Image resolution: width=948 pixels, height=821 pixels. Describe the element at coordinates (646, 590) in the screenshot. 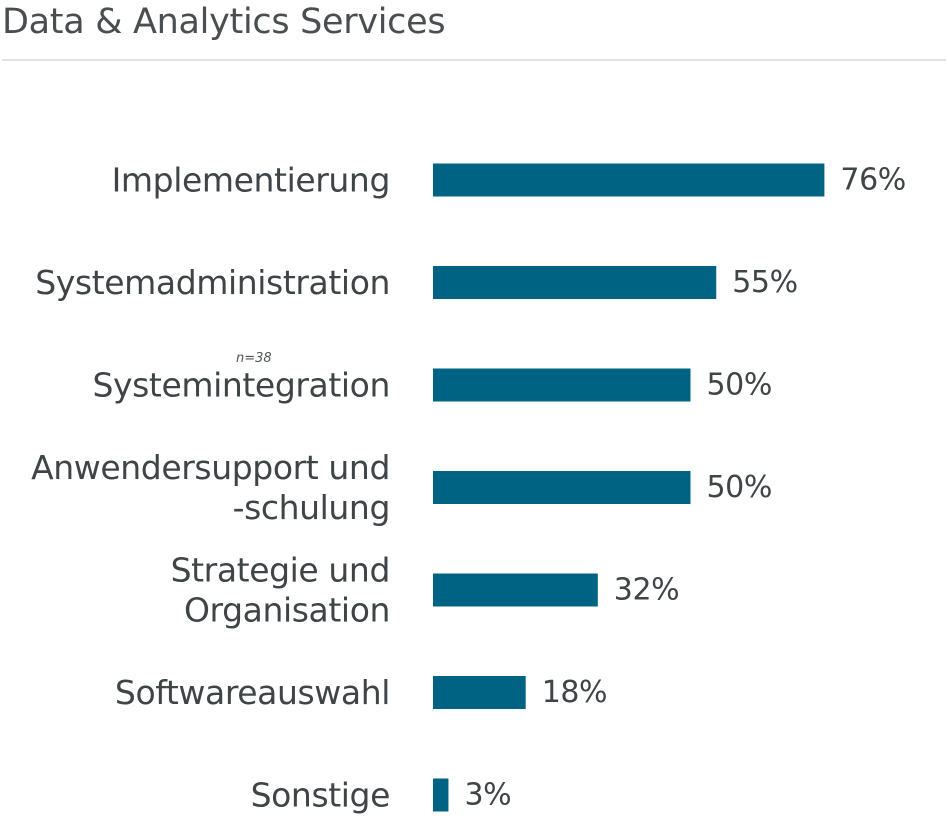

I see `value-label-5: 32%` at that location.